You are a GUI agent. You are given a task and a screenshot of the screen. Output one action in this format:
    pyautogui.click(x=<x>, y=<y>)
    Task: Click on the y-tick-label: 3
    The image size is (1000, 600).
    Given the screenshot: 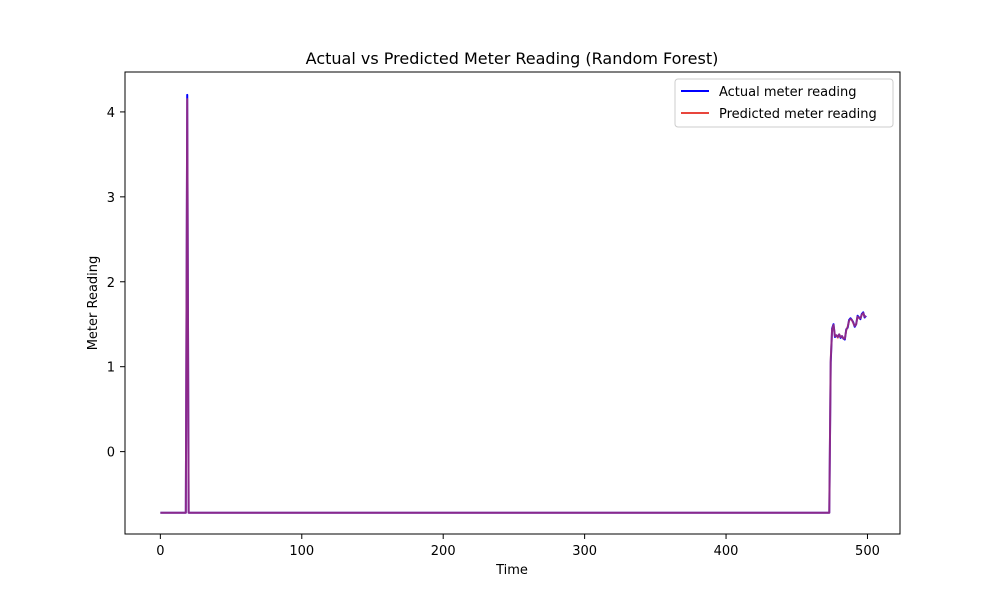 What is the action you would take?
    pyautogui.click(x=111, y=198)
    